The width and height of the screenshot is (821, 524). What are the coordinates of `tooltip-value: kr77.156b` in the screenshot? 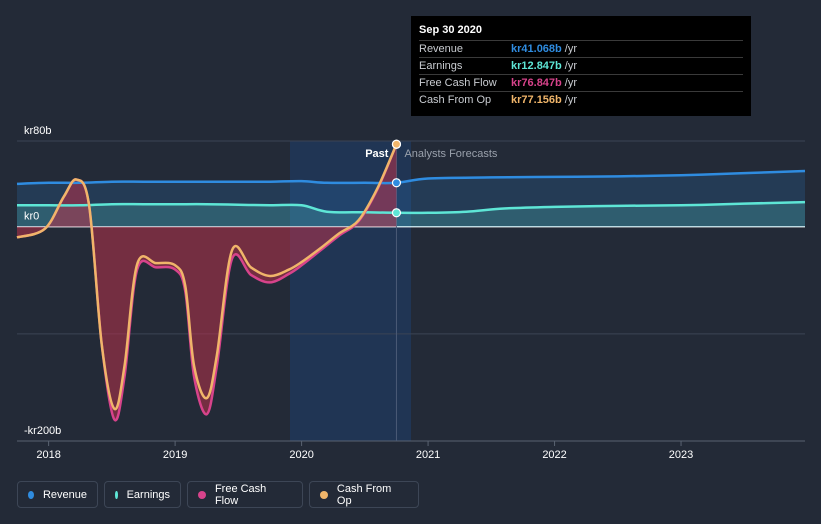 It's located at (536, 100).